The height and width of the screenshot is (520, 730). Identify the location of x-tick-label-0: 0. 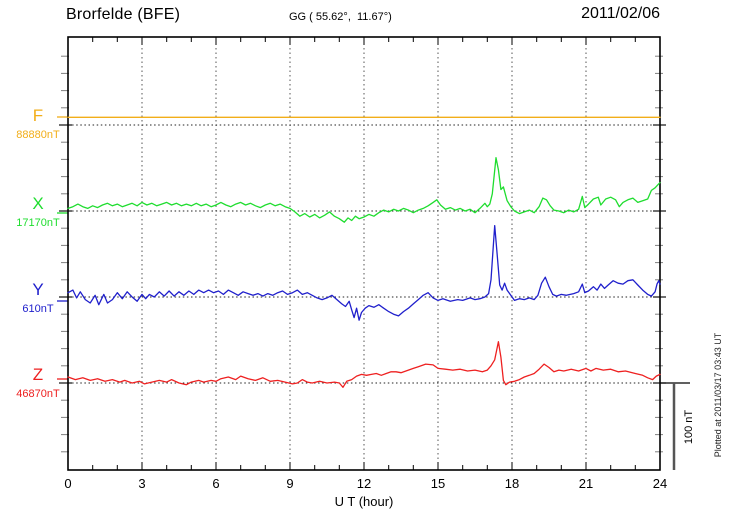
(68, 483).